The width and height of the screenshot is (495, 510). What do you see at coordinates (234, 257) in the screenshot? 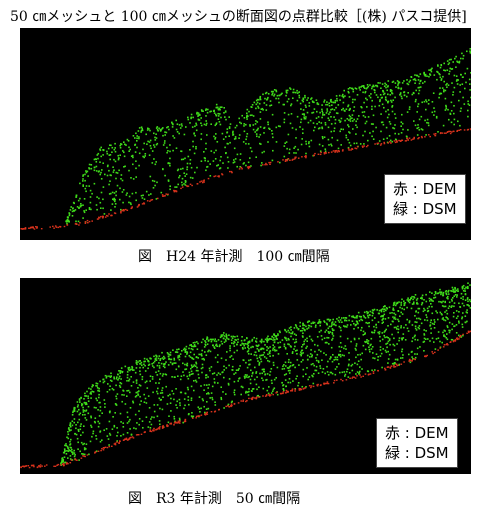
I see `caption-h24: 図 H24 年計測 100 ㎝間隔` at bounding box center [234, 257].